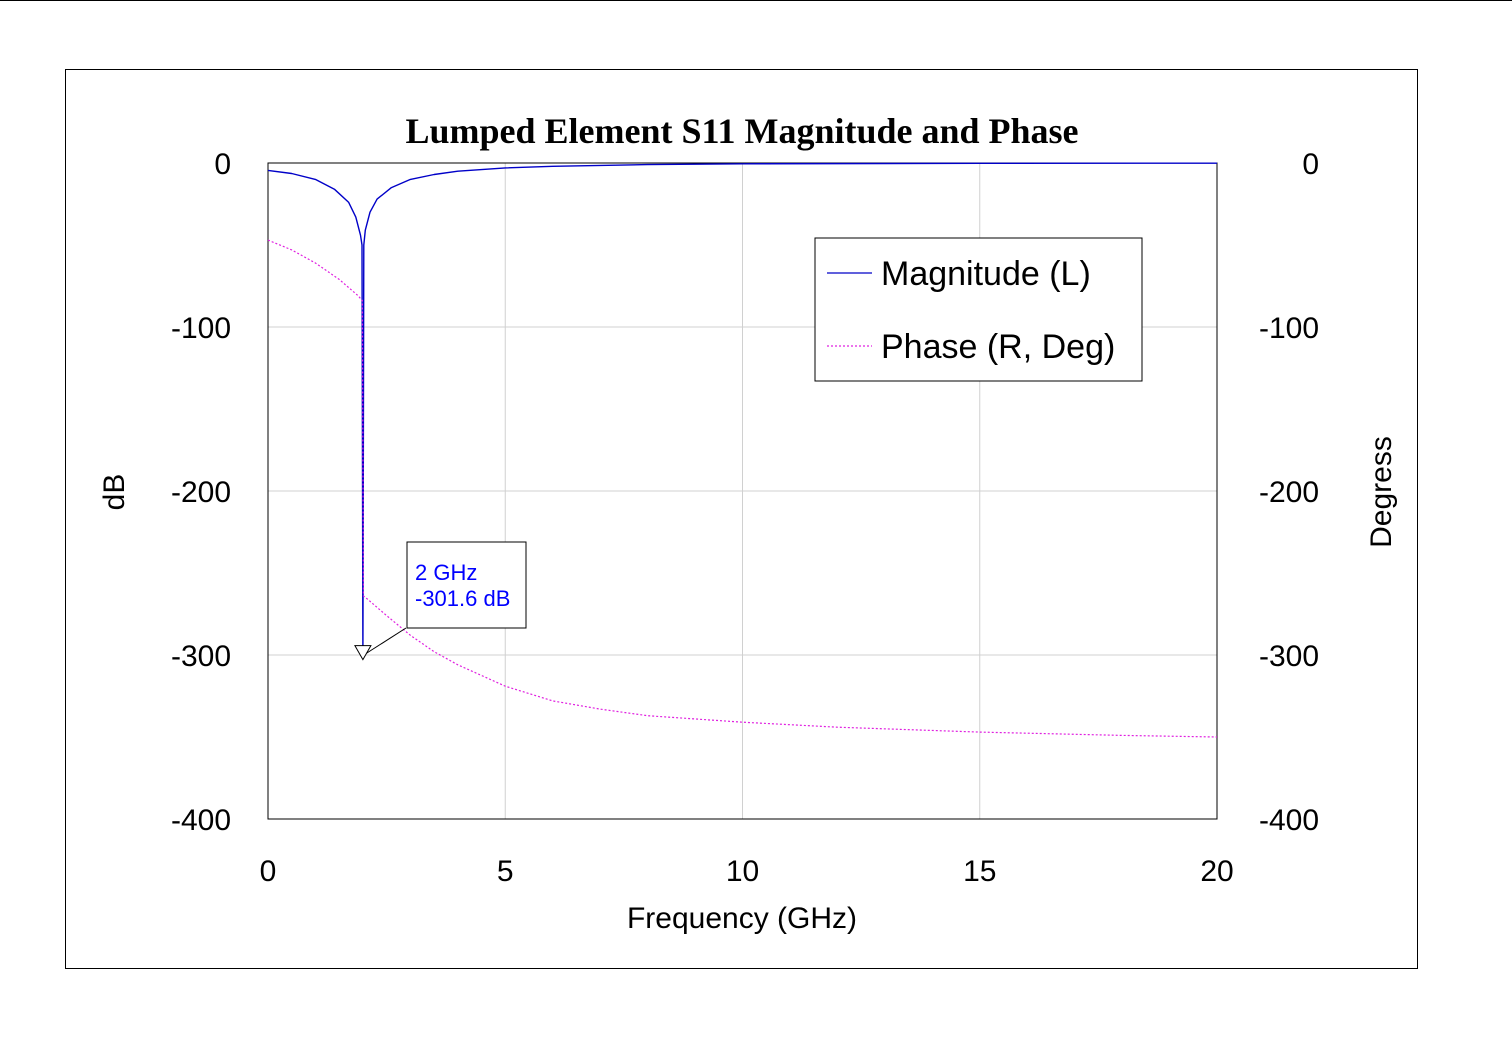 This screenshot has height=1054, width=1512. I want to click on left-y-tick-label: -100, so click(201, 328).